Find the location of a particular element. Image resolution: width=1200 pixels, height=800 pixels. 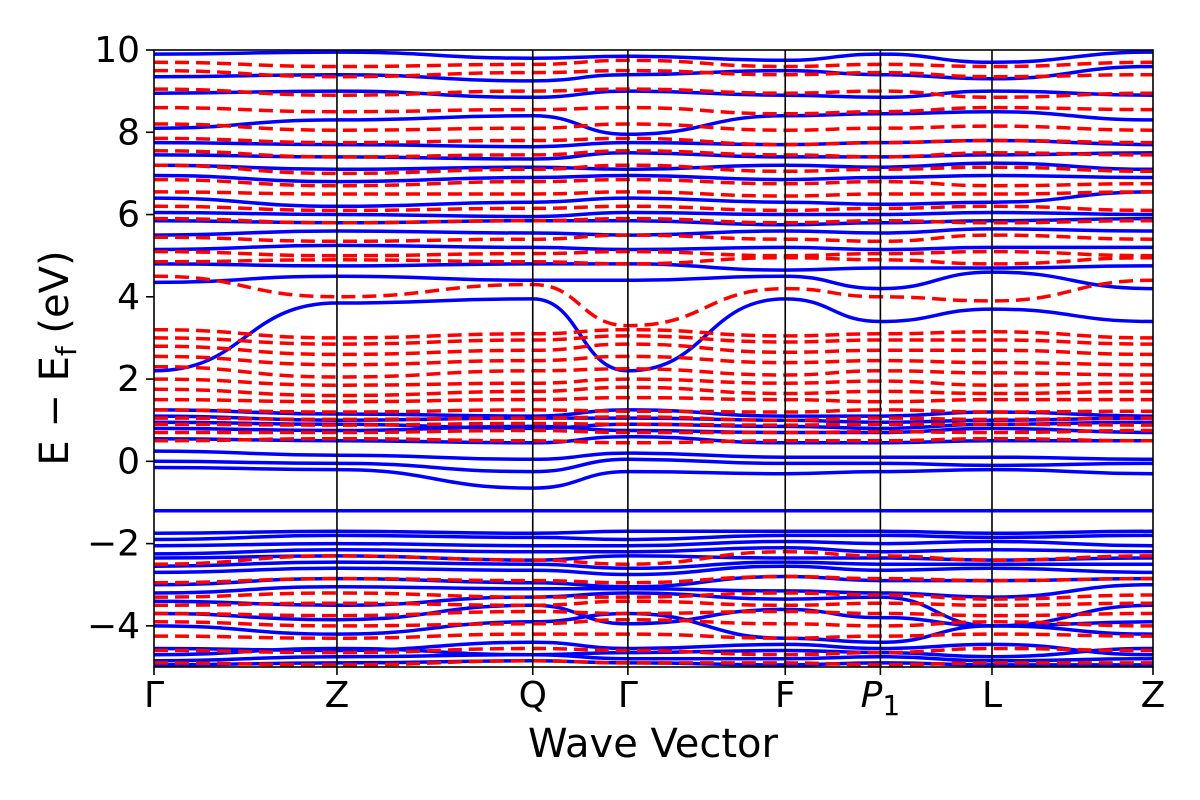

y-tick-label-2: 0 is located at coordinates (128, 461).